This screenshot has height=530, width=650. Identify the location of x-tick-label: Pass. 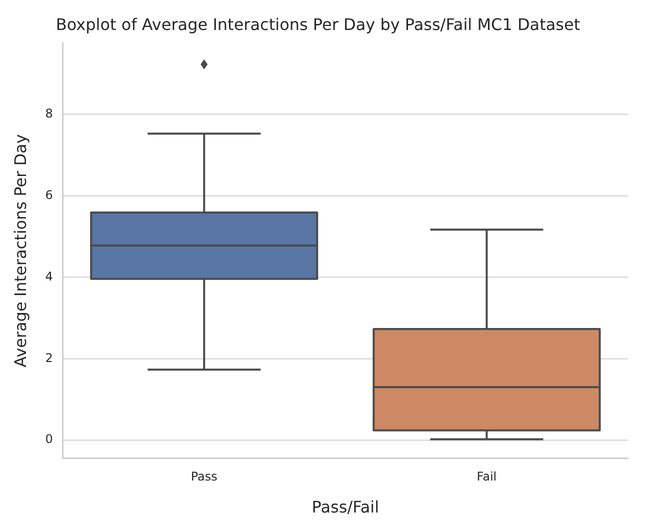
(204, 477).